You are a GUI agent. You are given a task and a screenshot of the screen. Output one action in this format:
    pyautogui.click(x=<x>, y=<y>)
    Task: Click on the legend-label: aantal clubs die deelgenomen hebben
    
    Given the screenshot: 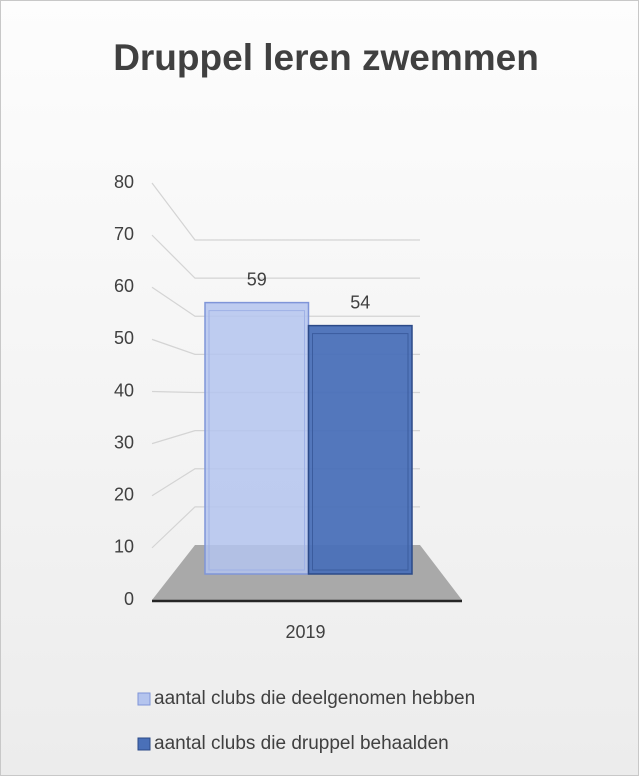 What is the action you would take?
    pyautogui.click(x=314, y=698)
    